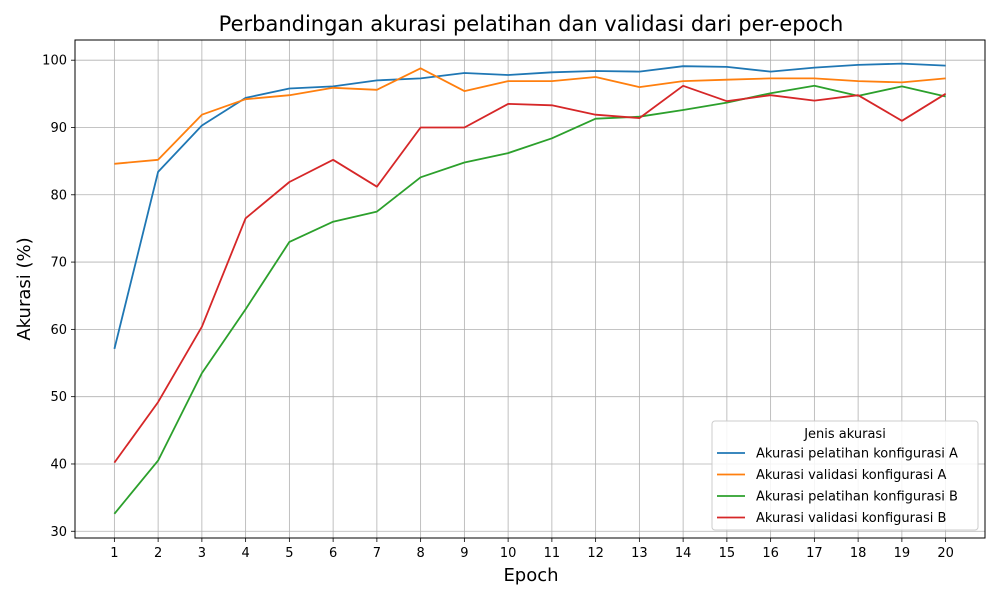 The height and width of the screenshot is (600, 1000). What do you see at coordinates (945, 553) in the screenshot?
I see `x-tick-label: 20` at bounding box center [945, 553].